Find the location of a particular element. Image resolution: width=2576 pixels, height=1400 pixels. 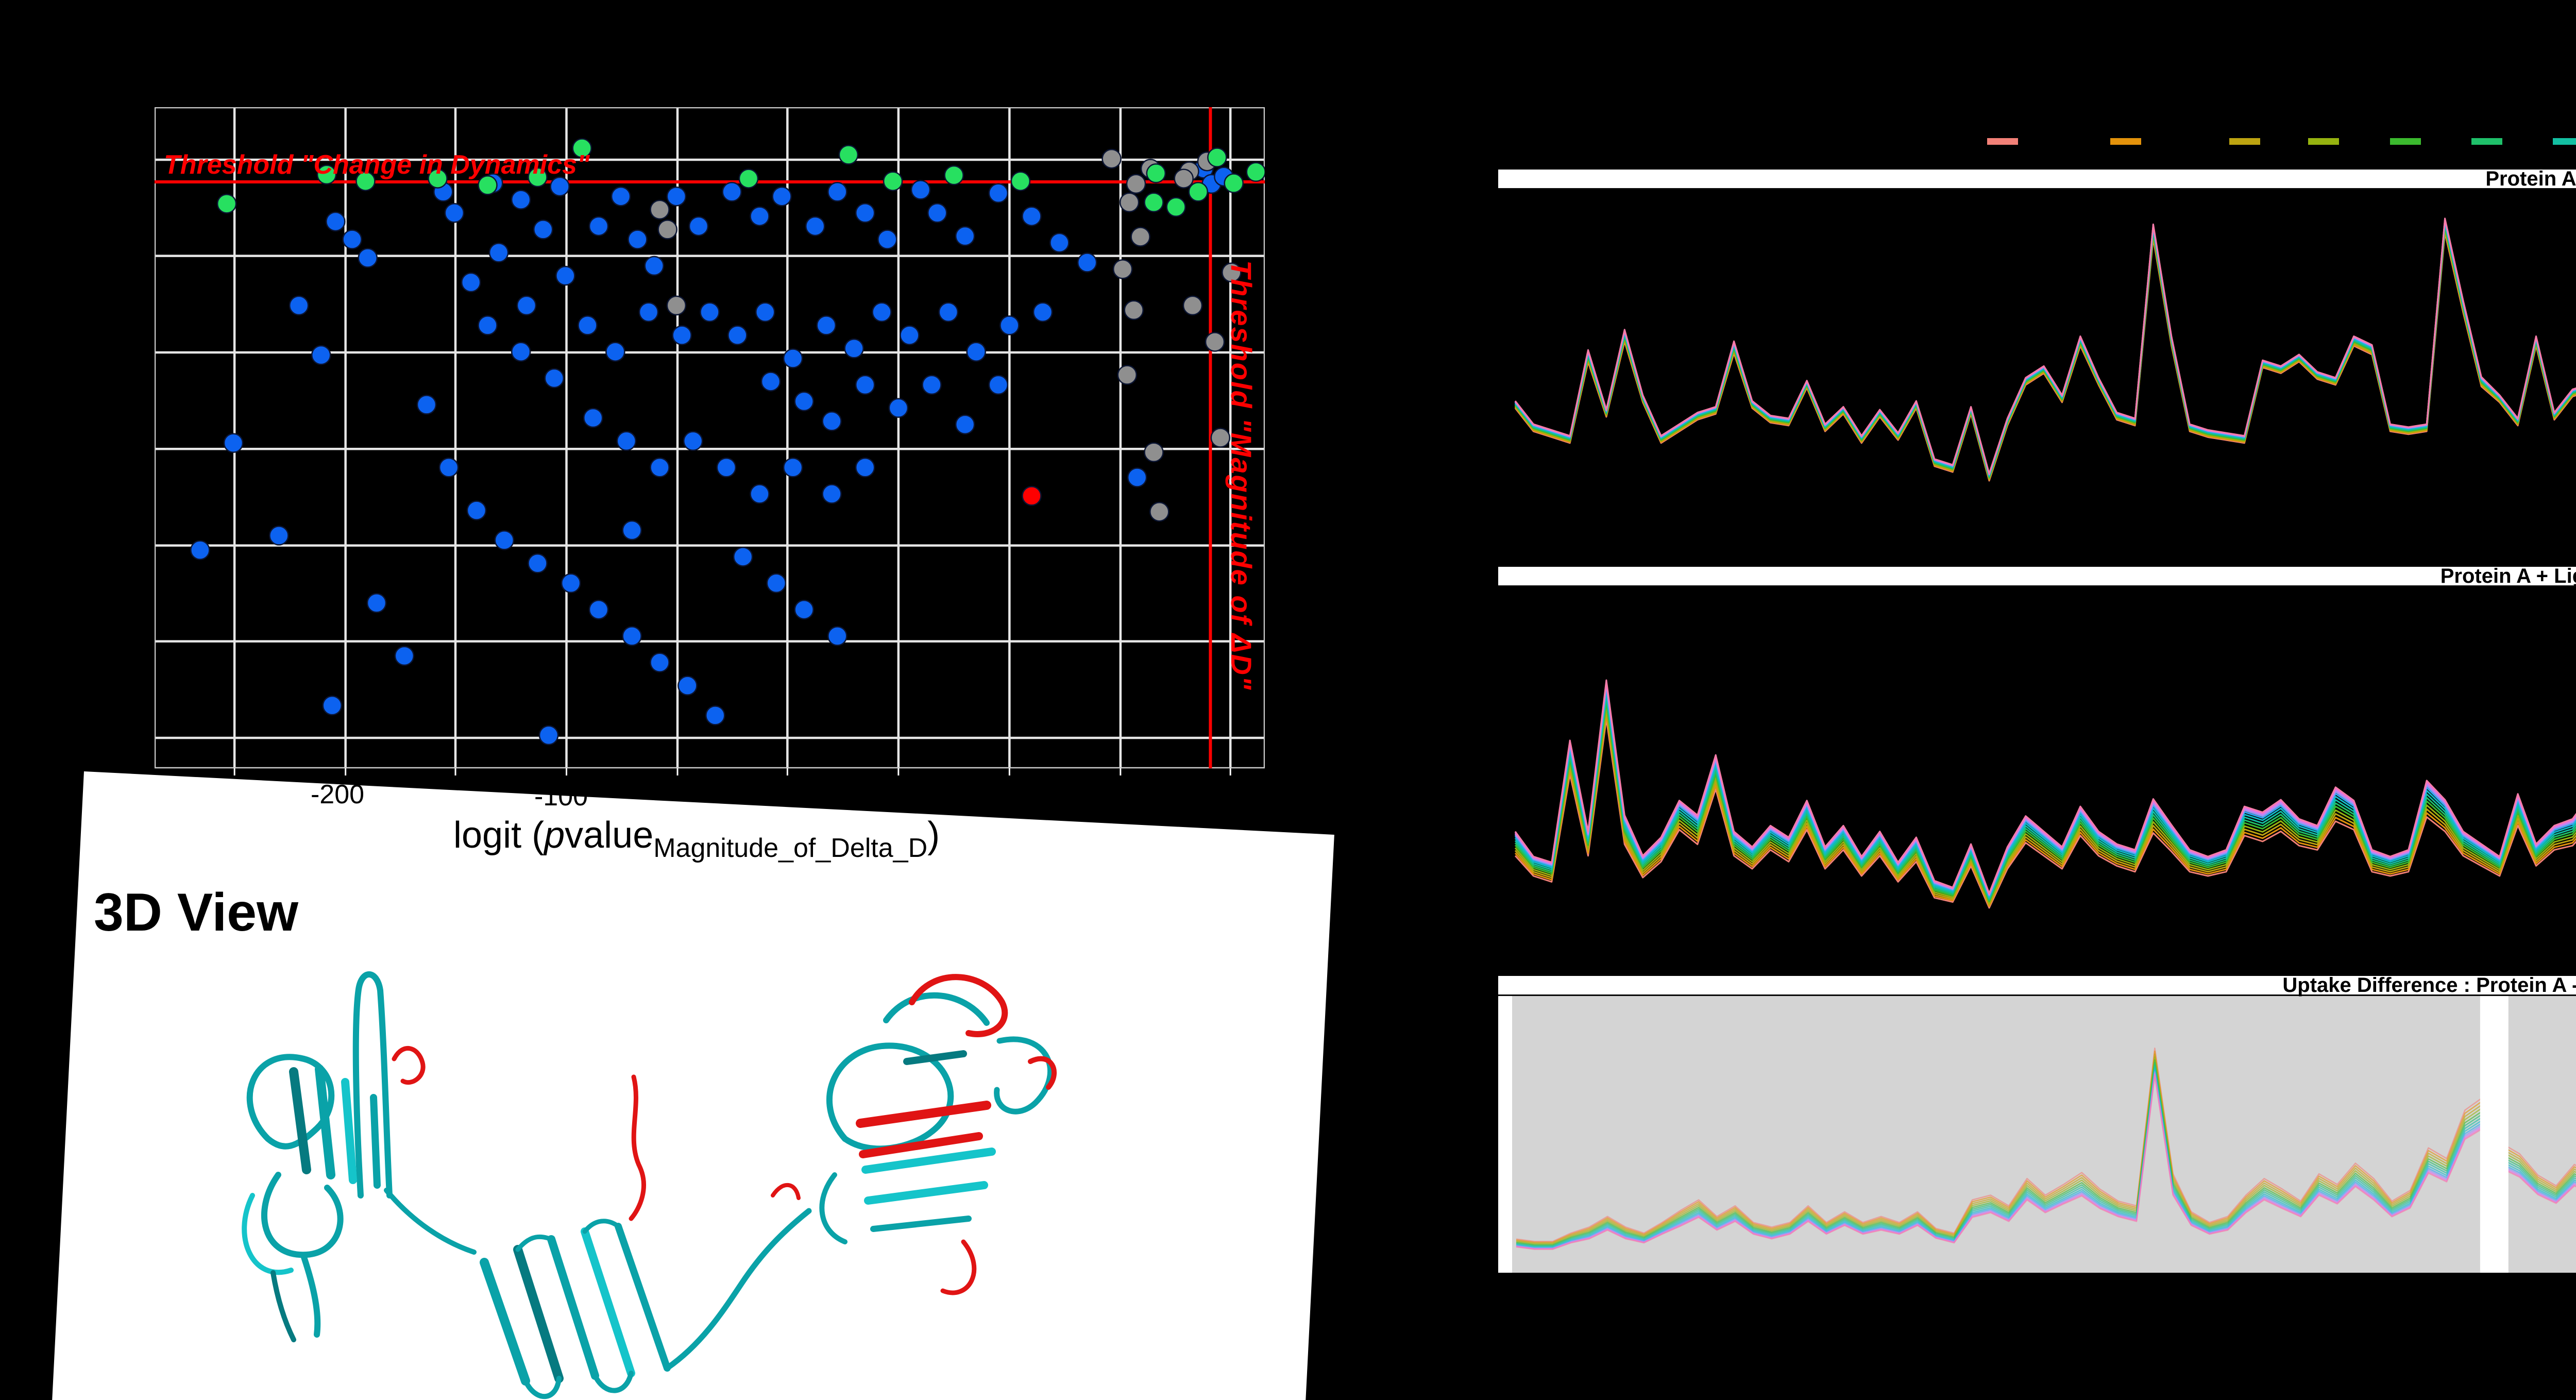

x-axis-label-p: p is located at coordinates (554, 835).